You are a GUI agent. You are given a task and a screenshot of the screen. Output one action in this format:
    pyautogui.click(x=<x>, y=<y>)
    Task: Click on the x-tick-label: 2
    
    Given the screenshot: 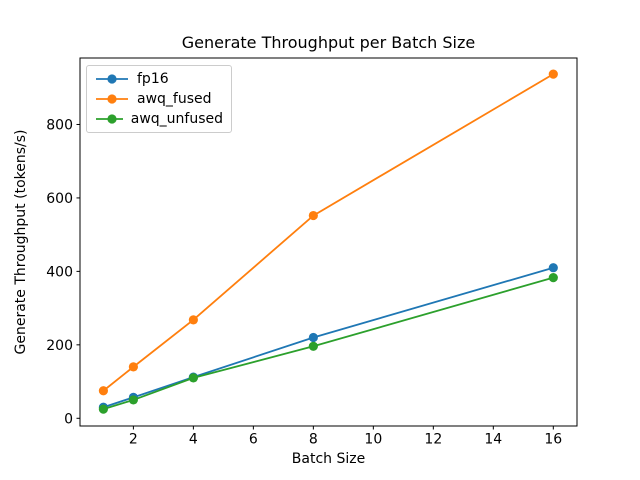 What is the action you would take?
    pyautogui.click(x=133, y=440)
    